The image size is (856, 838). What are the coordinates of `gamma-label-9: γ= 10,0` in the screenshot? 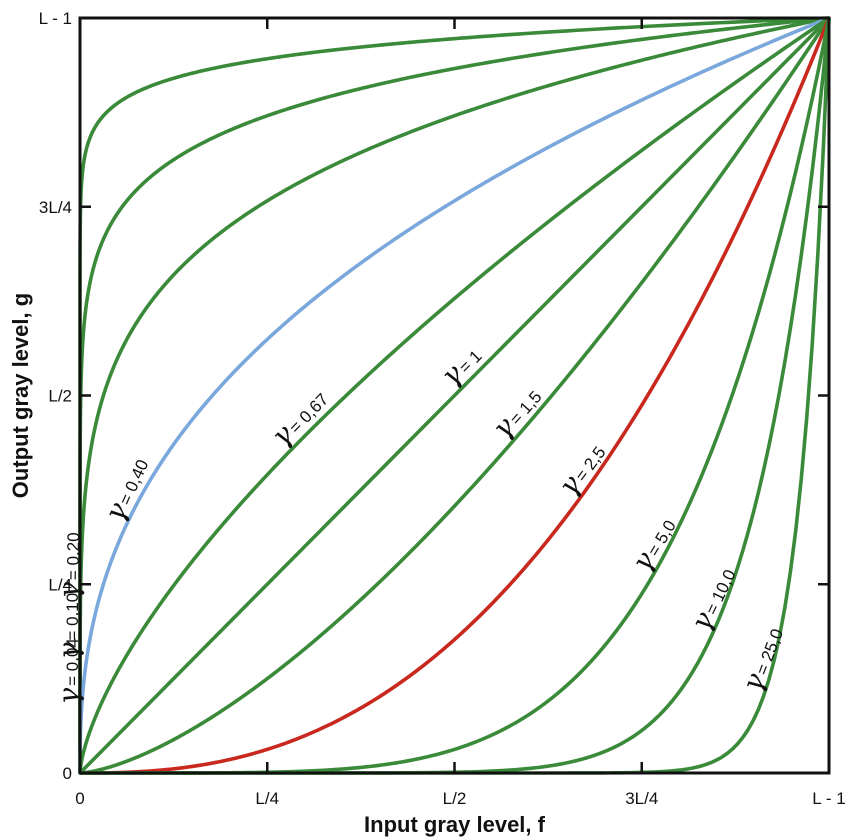 It's located at (713, 599).